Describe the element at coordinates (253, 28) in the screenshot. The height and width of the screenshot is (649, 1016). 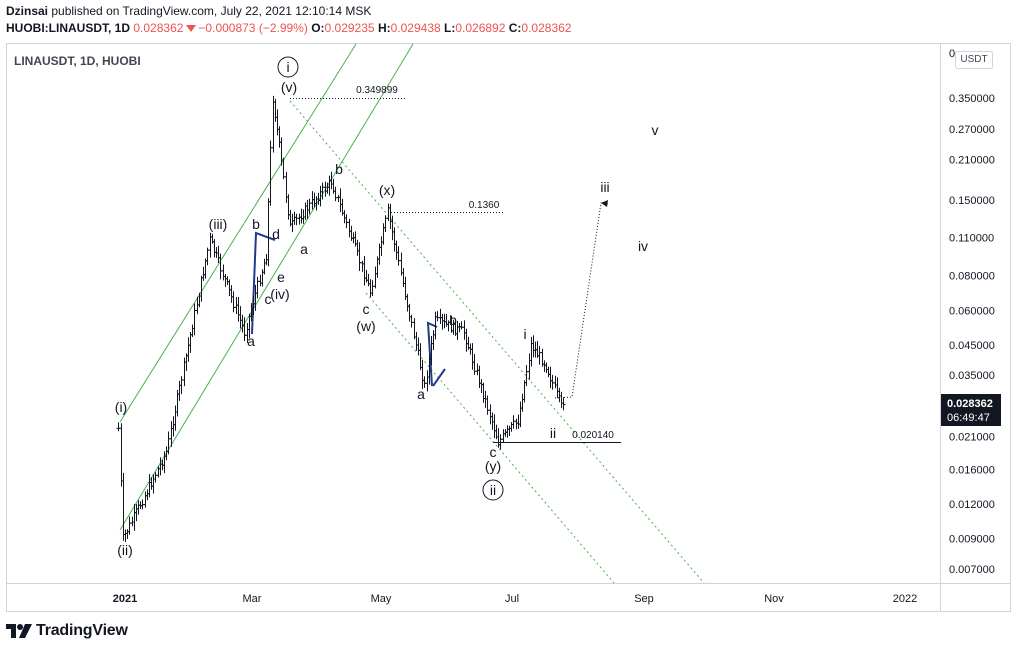
I see `price-change: −0.000873 (−2.99%)` at that location.